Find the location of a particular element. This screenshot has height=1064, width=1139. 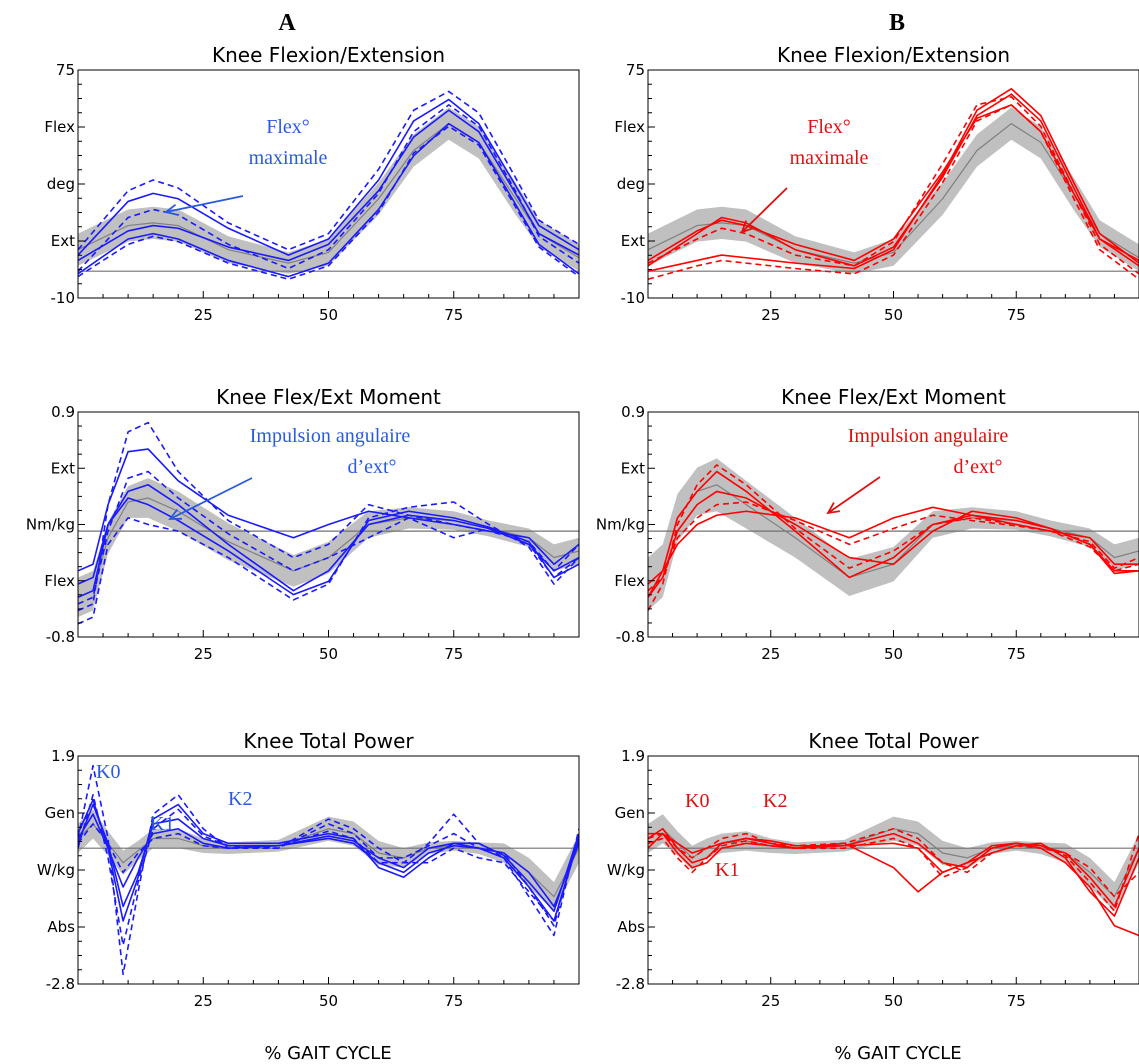

y-tick-label: Gen is located at coordinates (60, 813).